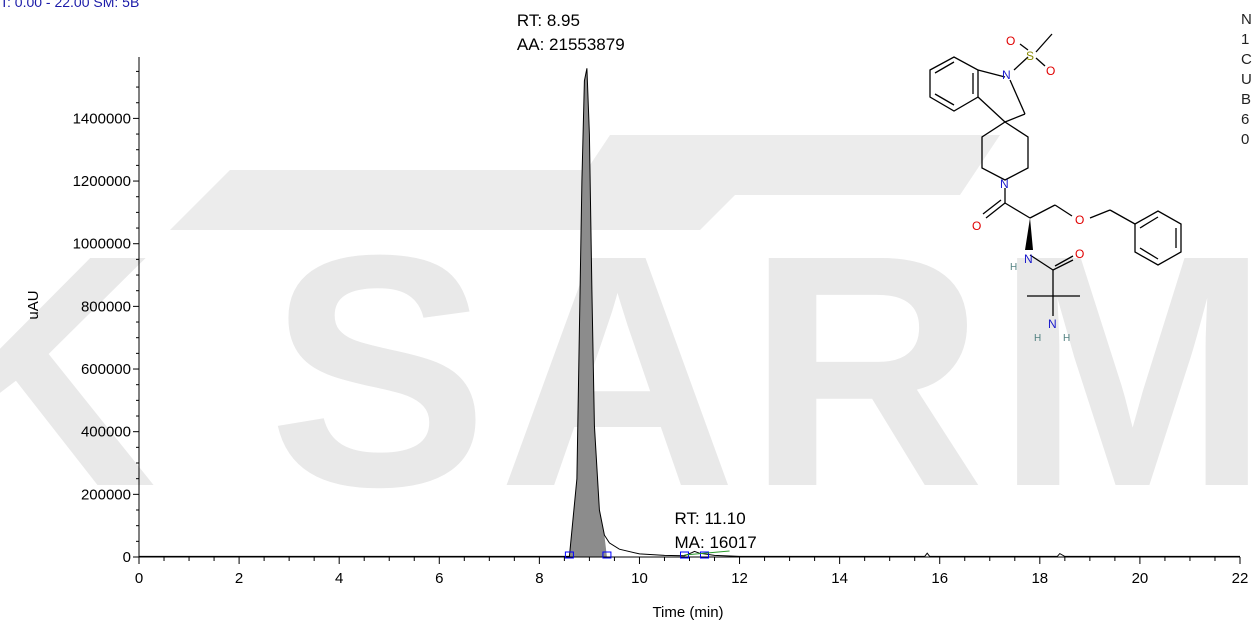  I want to click on x-tick-label: 4, so click(339, 578).